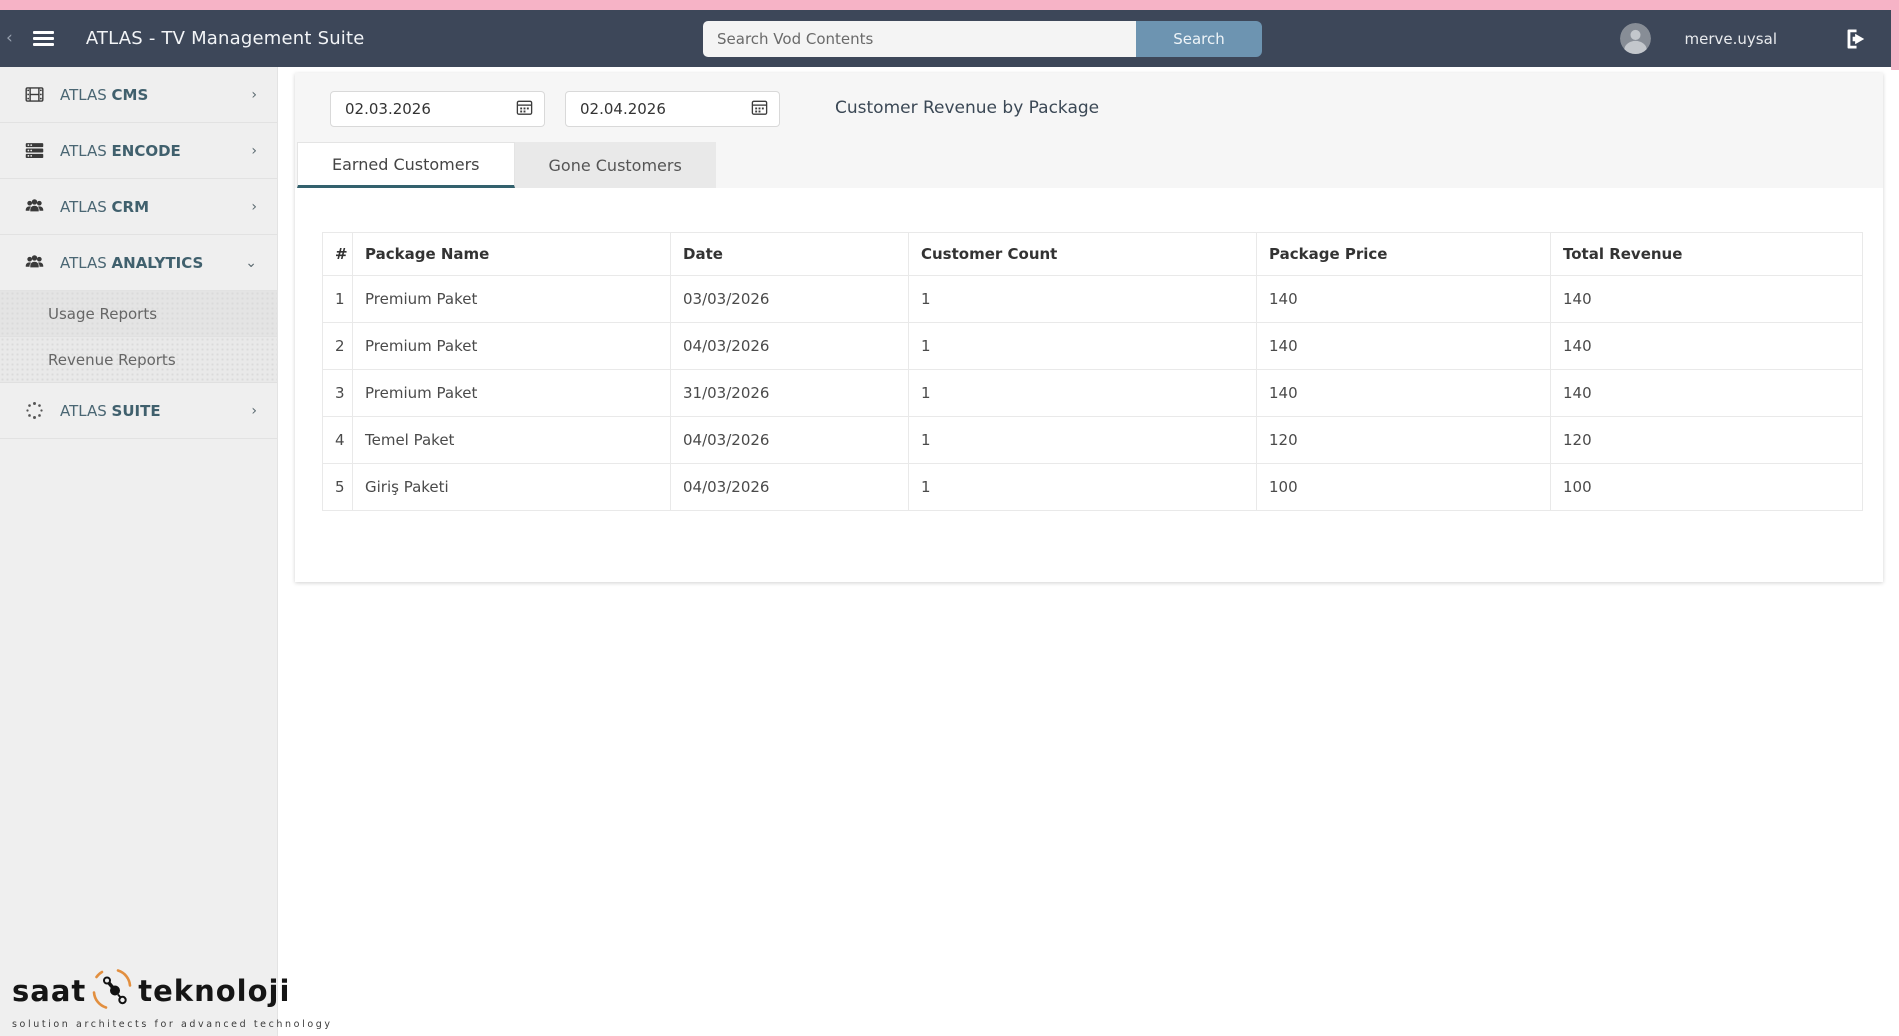 The height and width of the screenshot is (1036, 1899). I want to click on logo-brand-right: teknoloji, so click(214, 990).